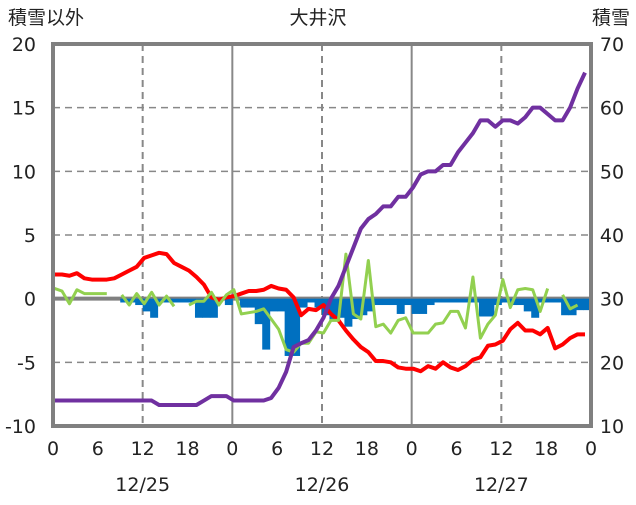  Describe the element at coordinates (24, 45) in the screenshot. I see `left-tick-label: 20` at that location.